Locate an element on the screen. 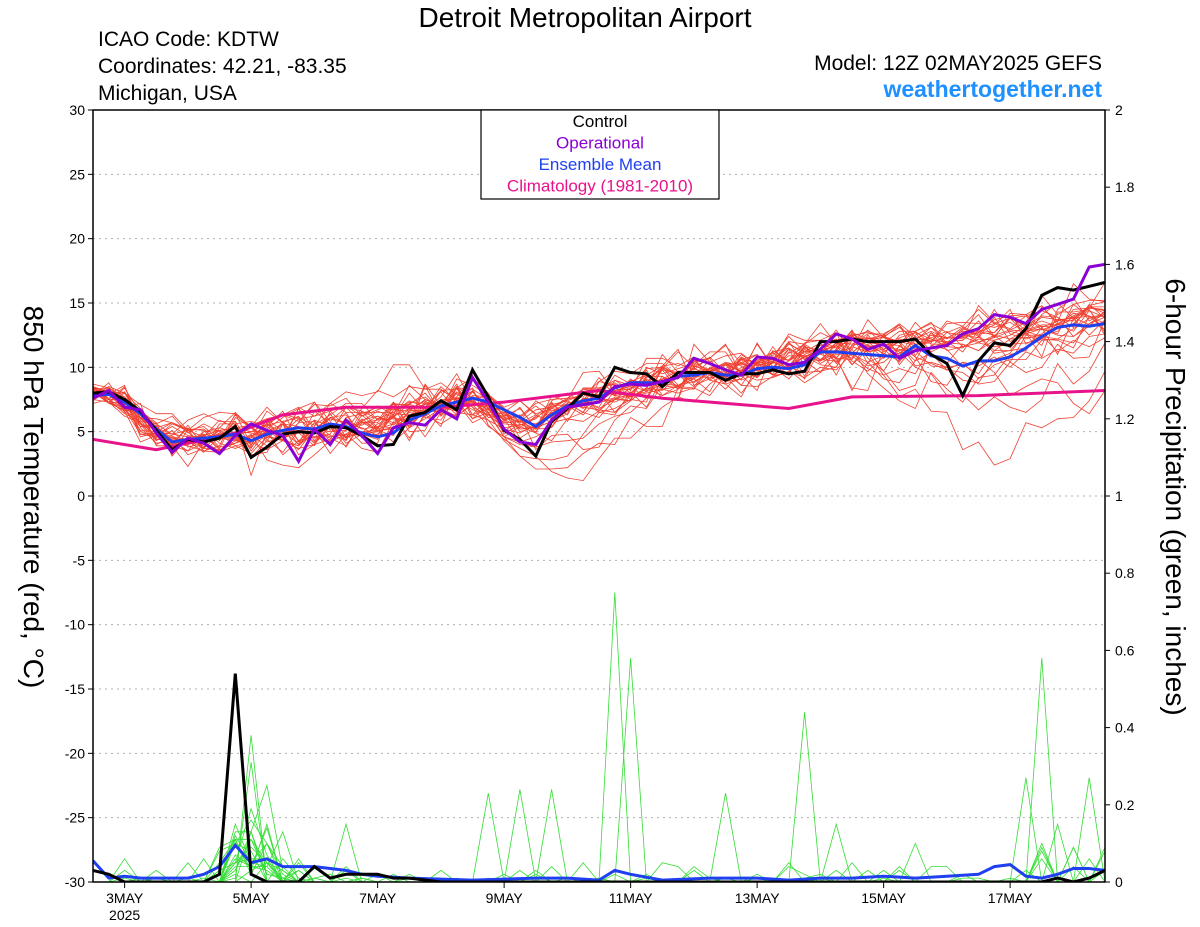 Image resolution: width=1200 pixels, height=927 pixels. y-tick-label-left: -10 is located at coordinates (75, 625).